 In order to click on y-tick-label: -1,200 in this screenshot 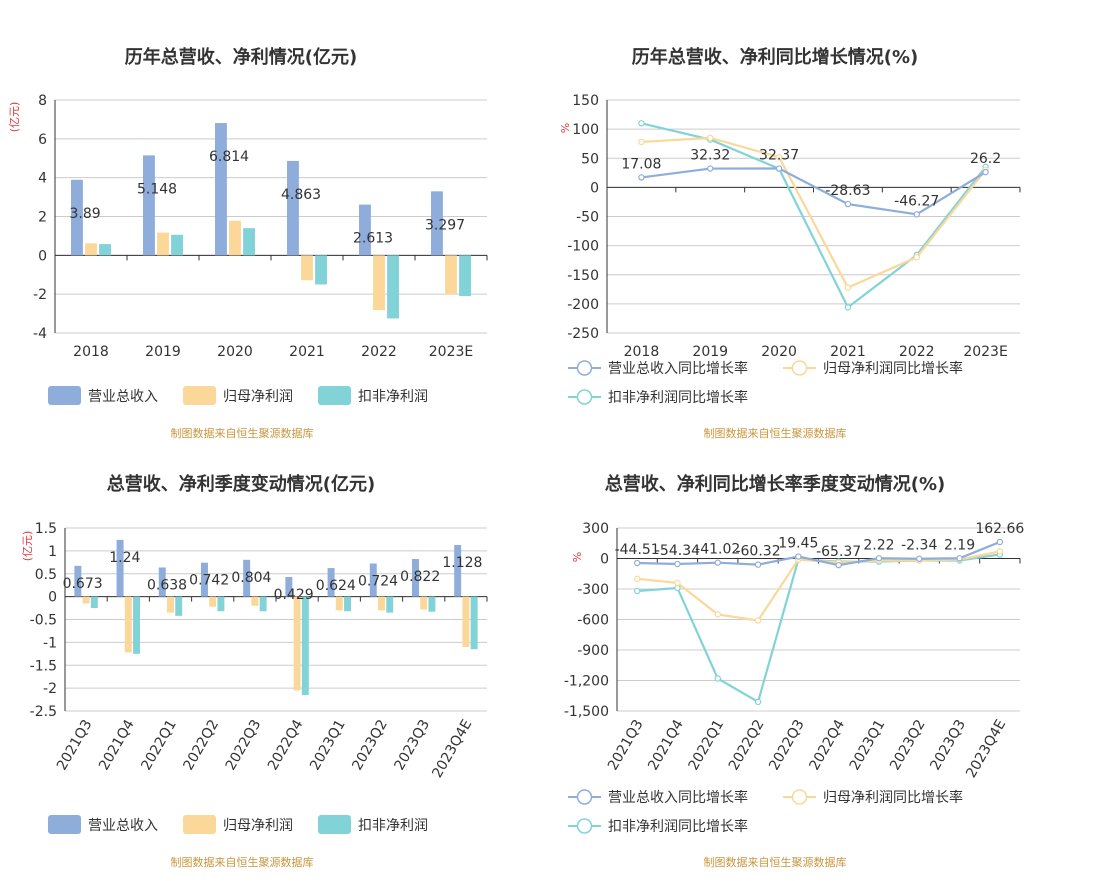, I will do `click(586, 682)`.